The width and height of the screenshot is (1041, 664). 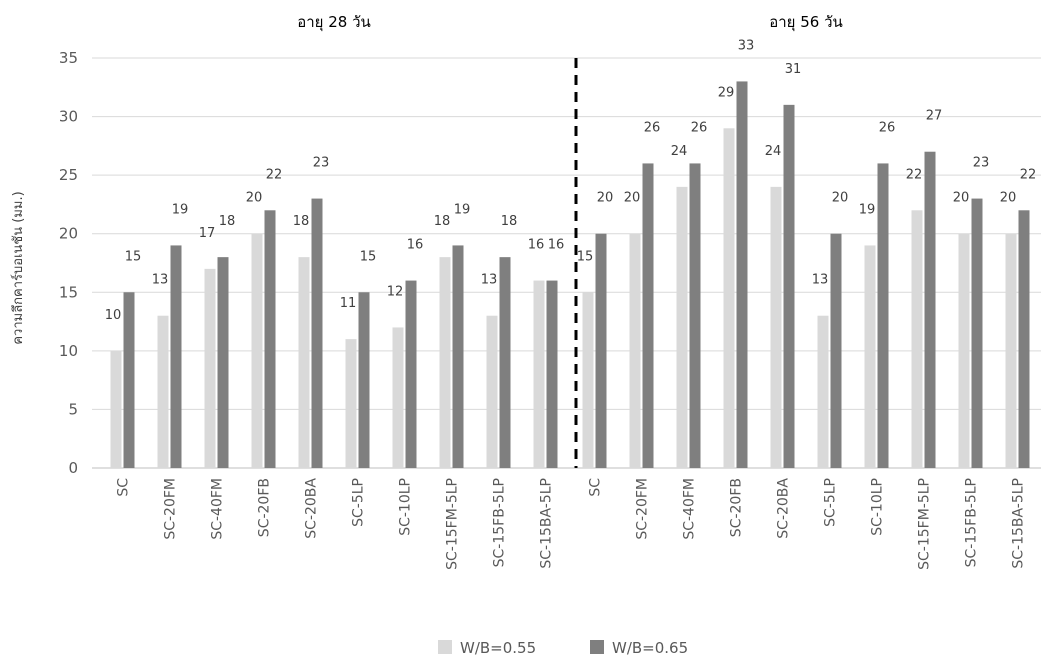 I want to click on data-label: 33, so click(x=746, y=45).